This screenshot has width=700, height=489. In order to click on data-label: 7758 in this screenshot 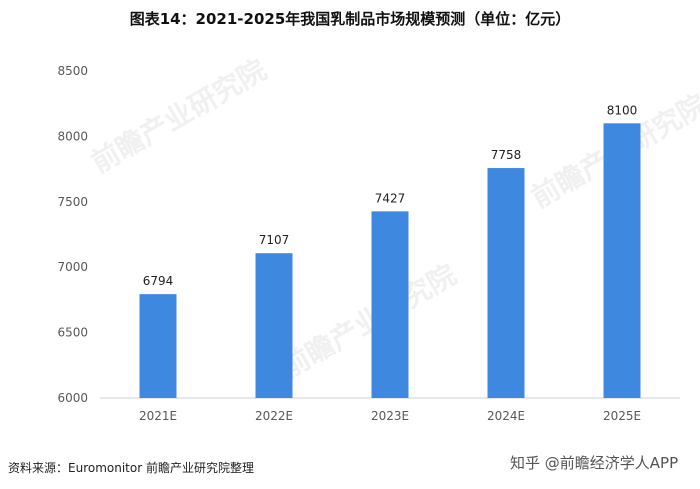, I will do `click(506, 155)`.